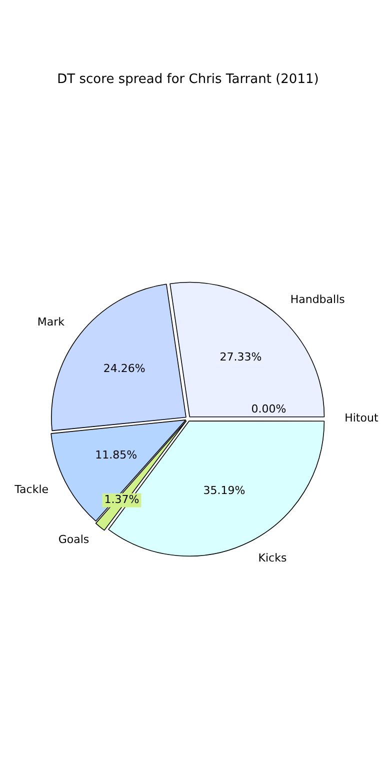  What do you see at coordinates (122, 499) in the screenshot?
I see `data-label: 1.37%` at bounding box center [122, 499].